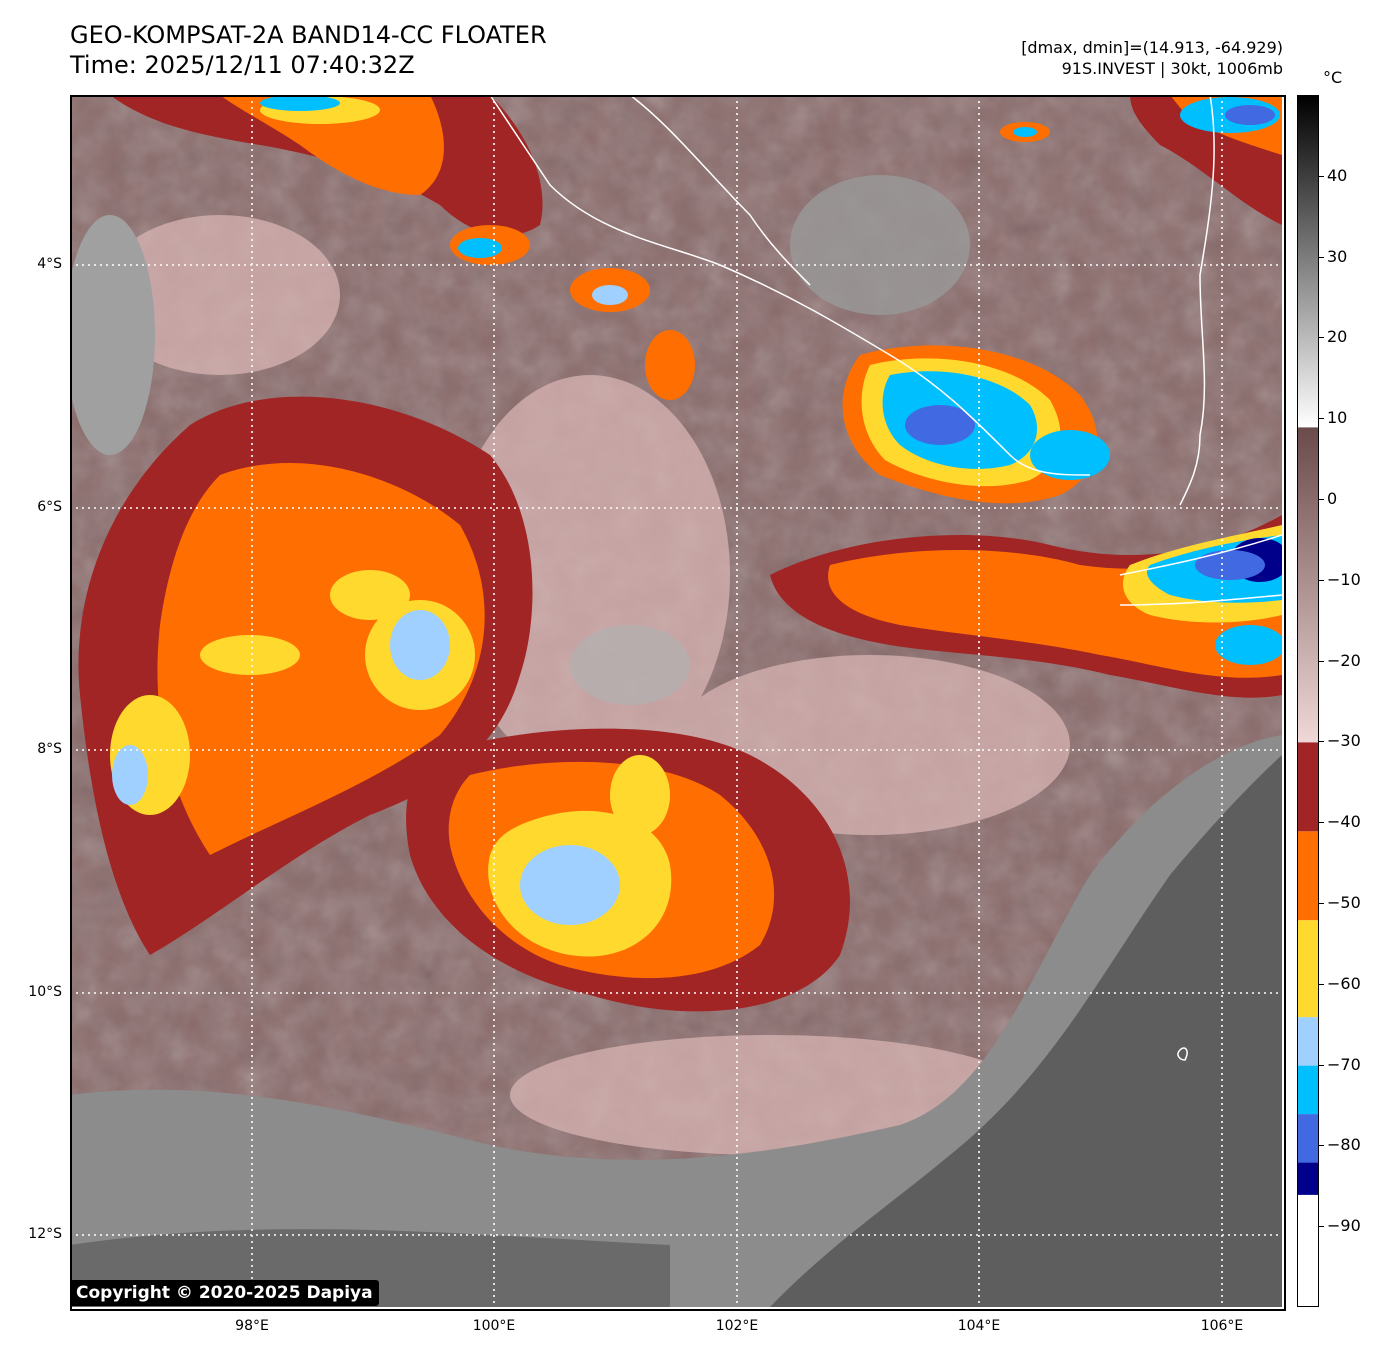 This screenshot has height=1359, width=1388. I want to click on lat-label-8s: 8°S, so click(49, 749).